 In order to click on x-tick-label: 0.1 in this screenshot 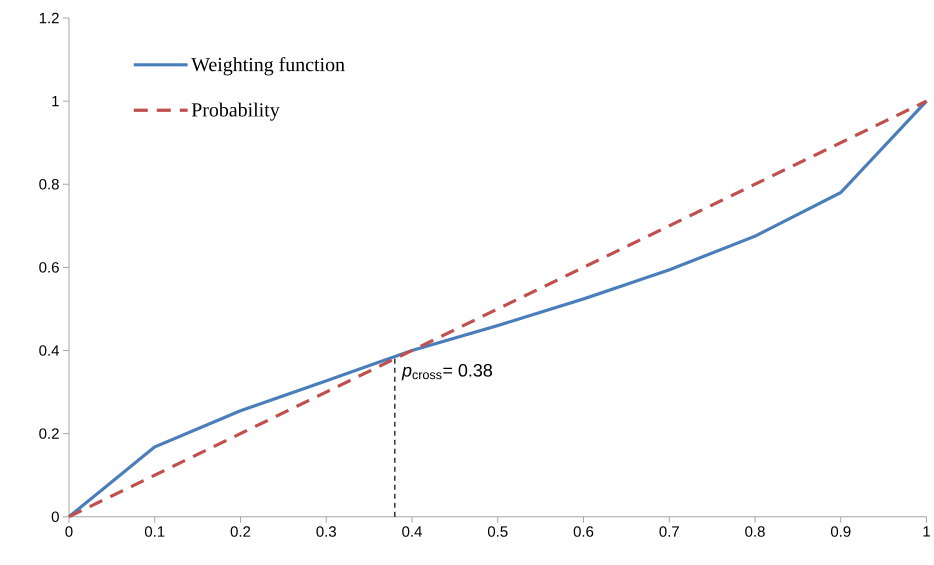, I will do `click(154, 531)`.